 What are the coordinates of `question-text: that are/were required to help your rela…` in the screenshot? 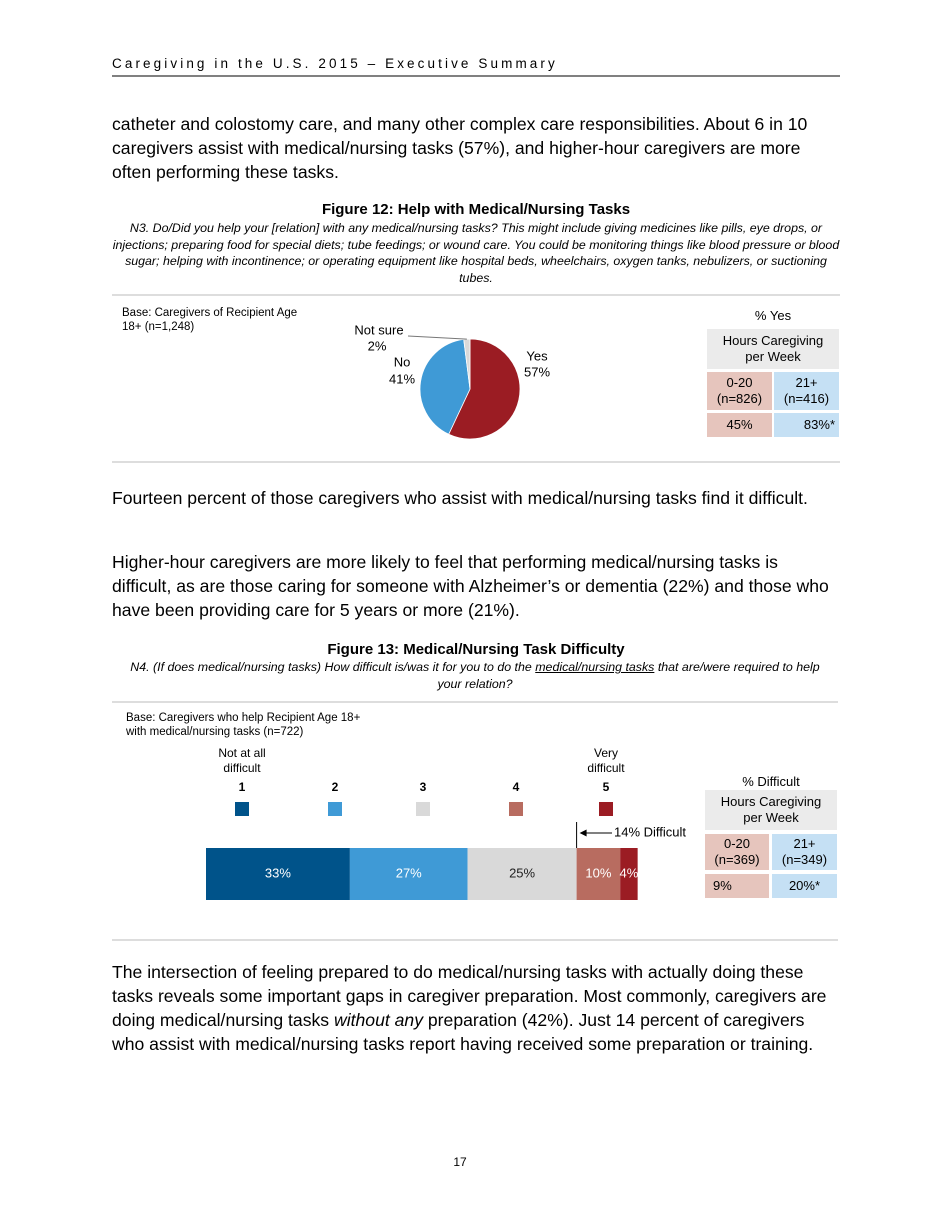 It's located at (628, 675).